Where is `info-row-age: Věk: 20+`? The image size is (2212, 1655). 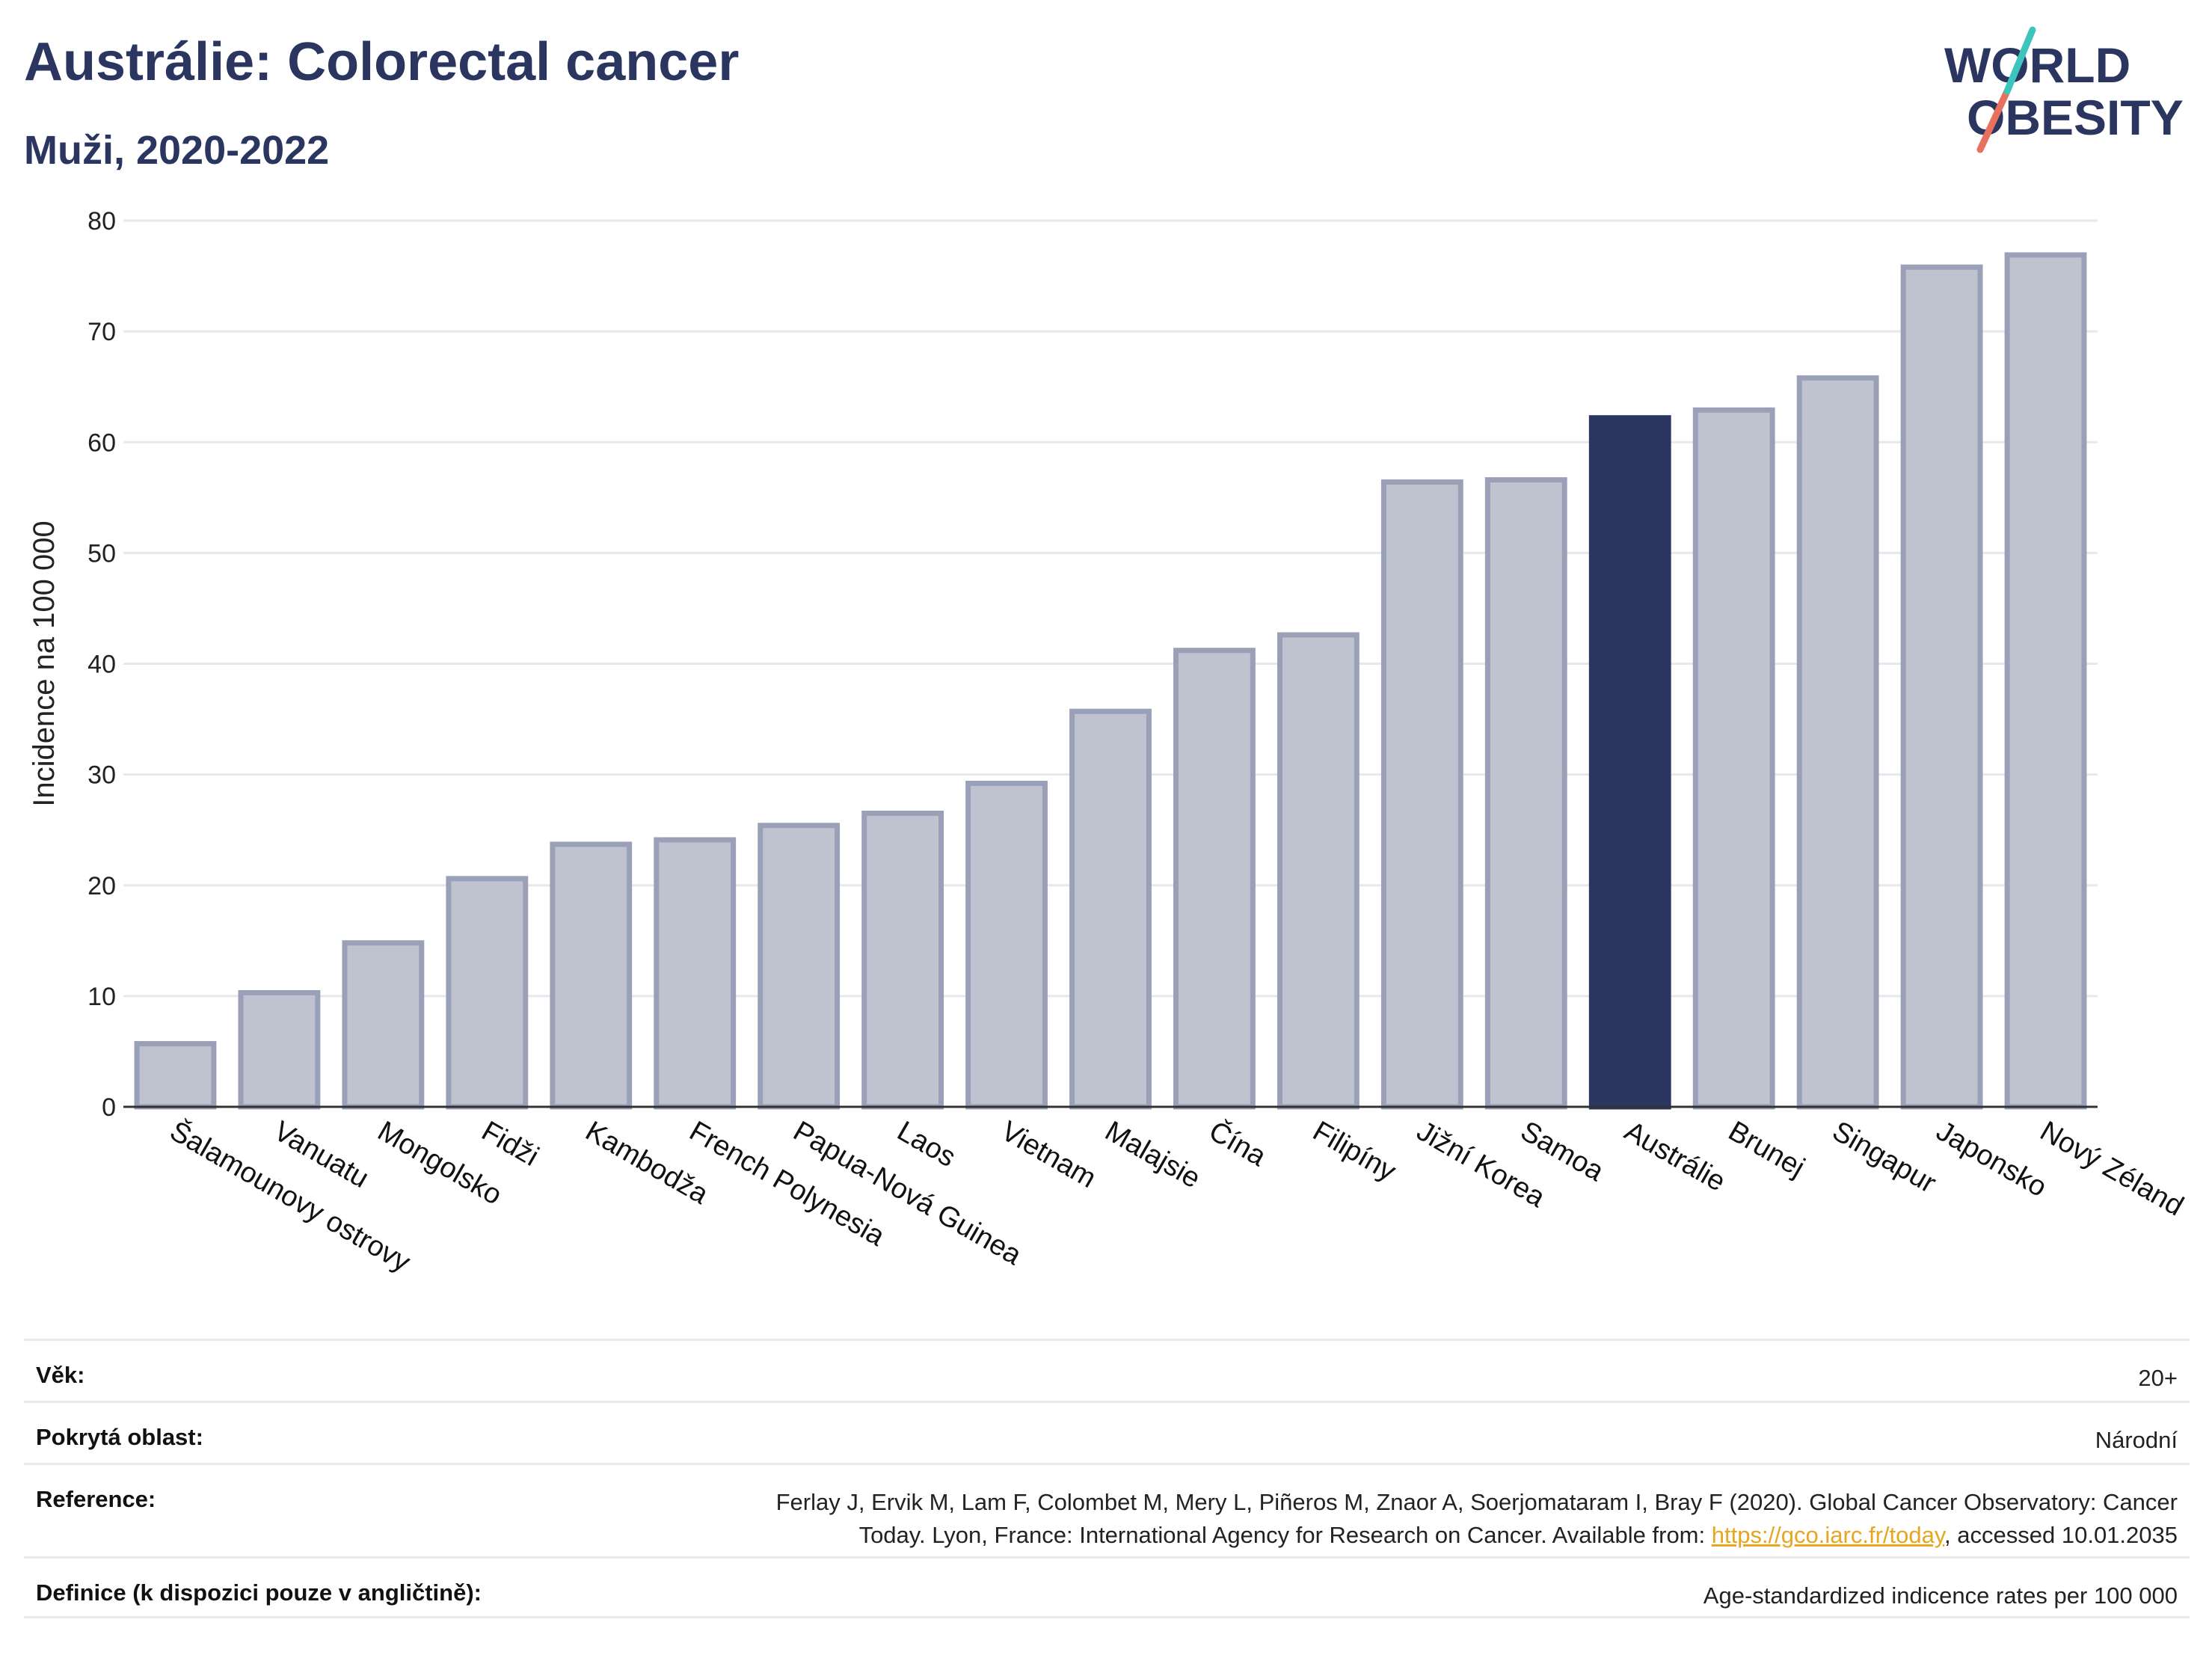
info-row-age: Věk: 20+ is located at coordinates (1107, 1370).